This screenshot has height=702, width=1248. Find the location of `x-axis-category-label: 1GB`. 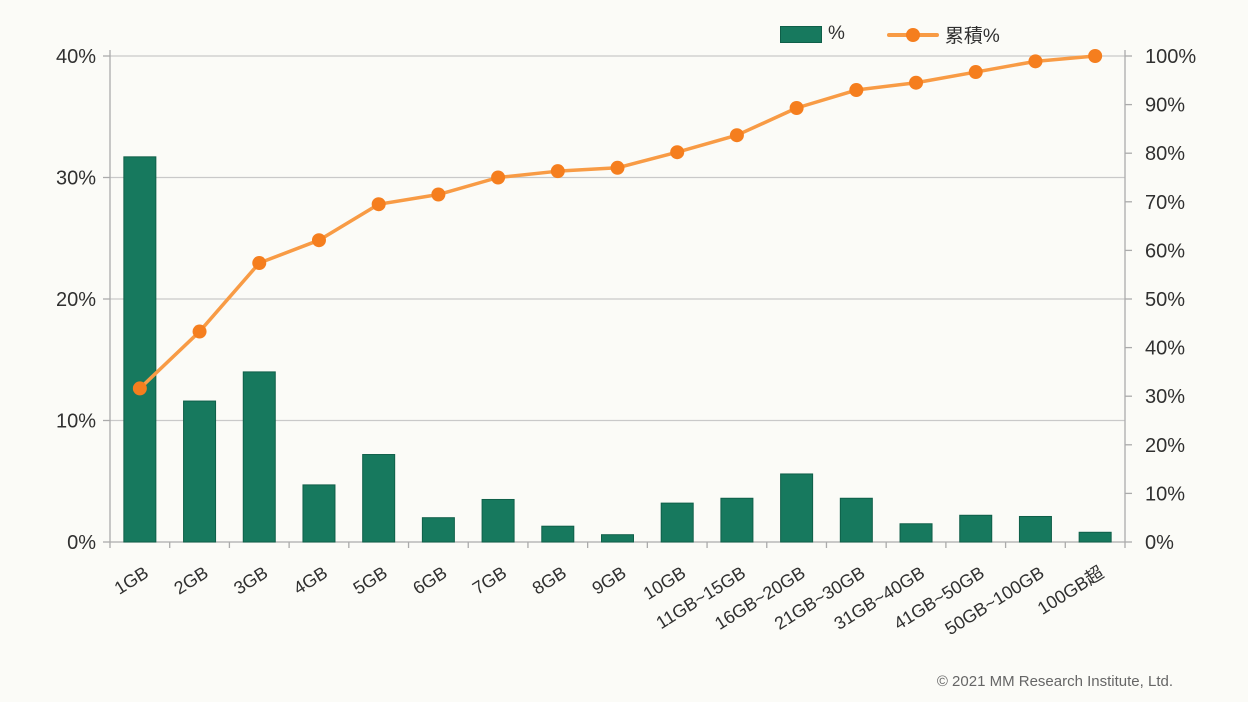

x-axis-category-label: 1GB is located at coordinates (131, 580).